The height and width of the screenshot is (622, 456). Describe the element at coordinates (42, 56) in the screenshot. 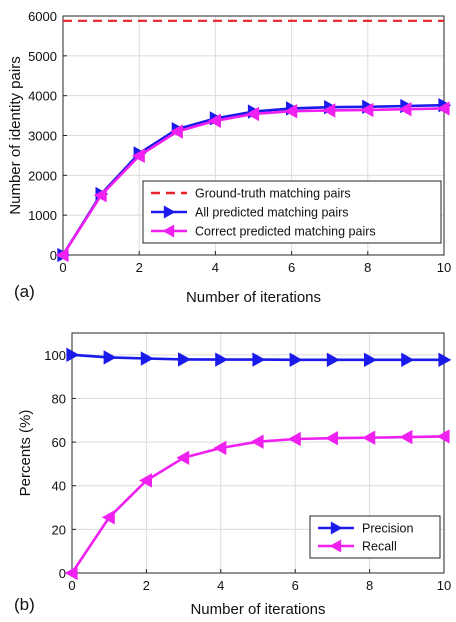

I see `y-tick-label: 5000` at that location.